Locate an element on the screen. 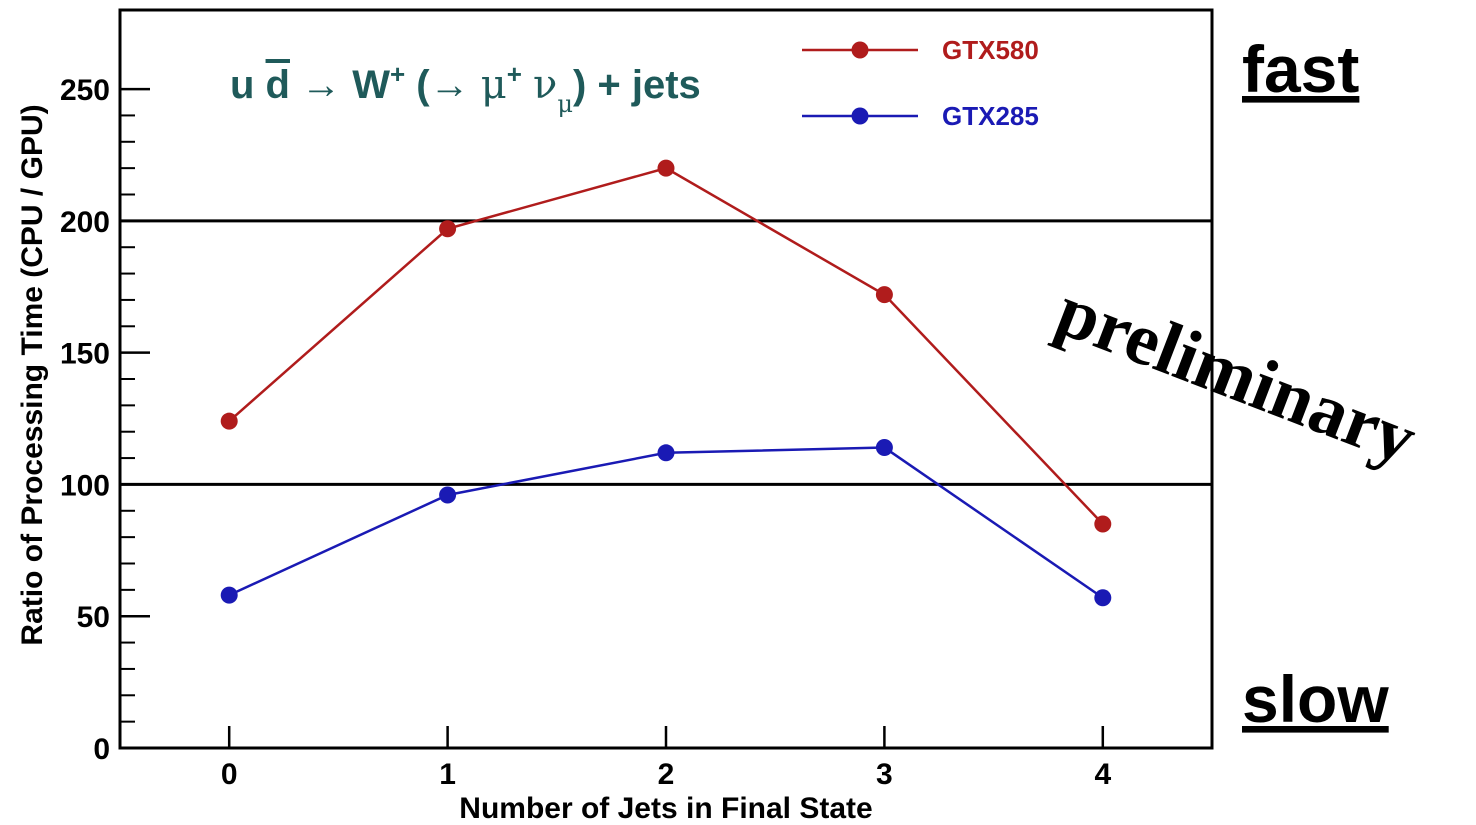  title-part: u is located at coordinates (248, 85).